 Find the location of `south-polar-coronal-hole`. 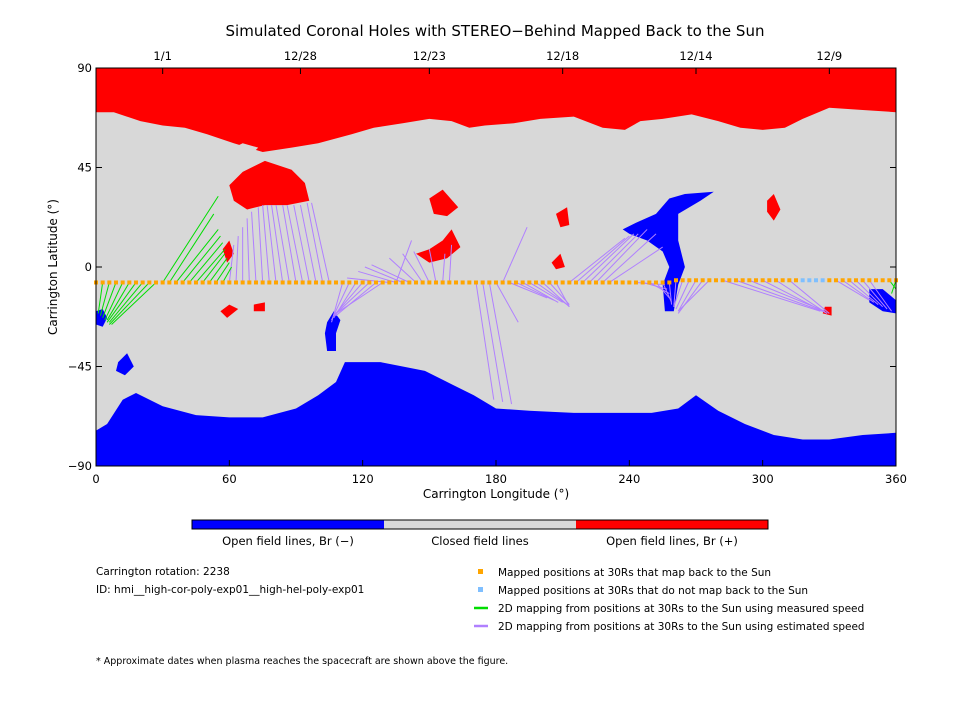

south-polar-coronal-hole is located at coordinates (496, 414).